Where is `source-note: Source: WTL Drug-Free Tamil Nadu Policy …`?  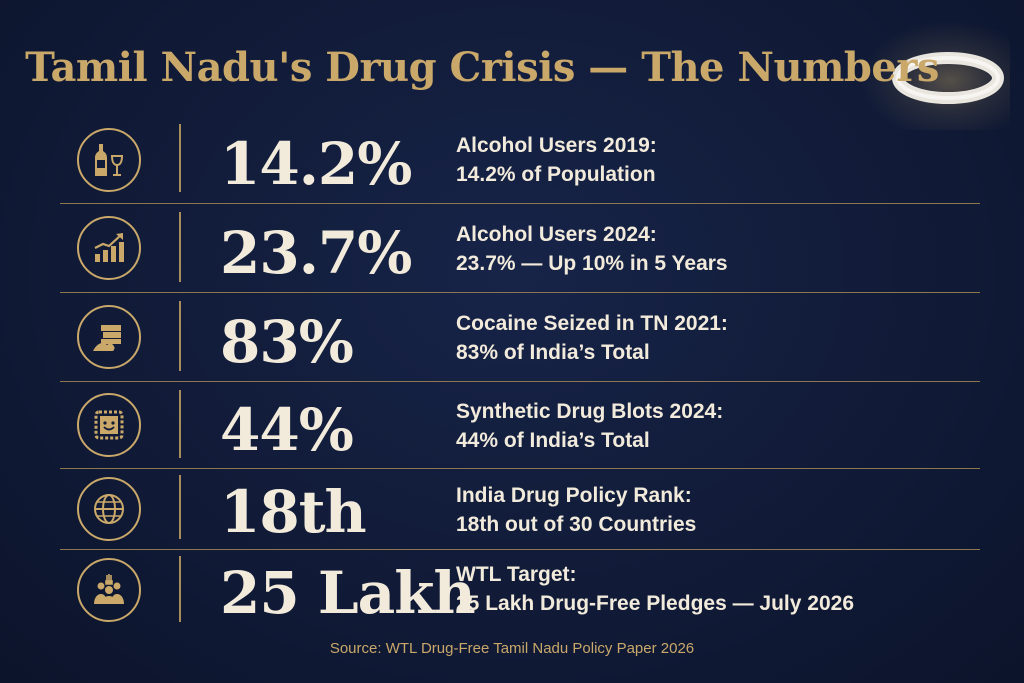
source-note: Source: WTL Drug-Free Tamil Nadu Policy … is located at coordinates (512, 648).